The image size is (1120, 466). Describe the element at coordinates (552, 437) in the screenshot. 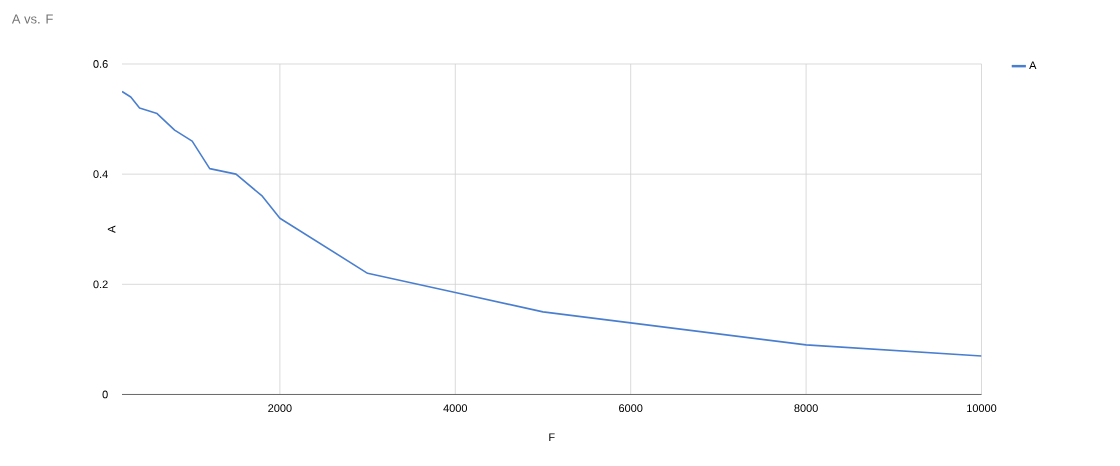

I see `x-axis-title: F` at that location.